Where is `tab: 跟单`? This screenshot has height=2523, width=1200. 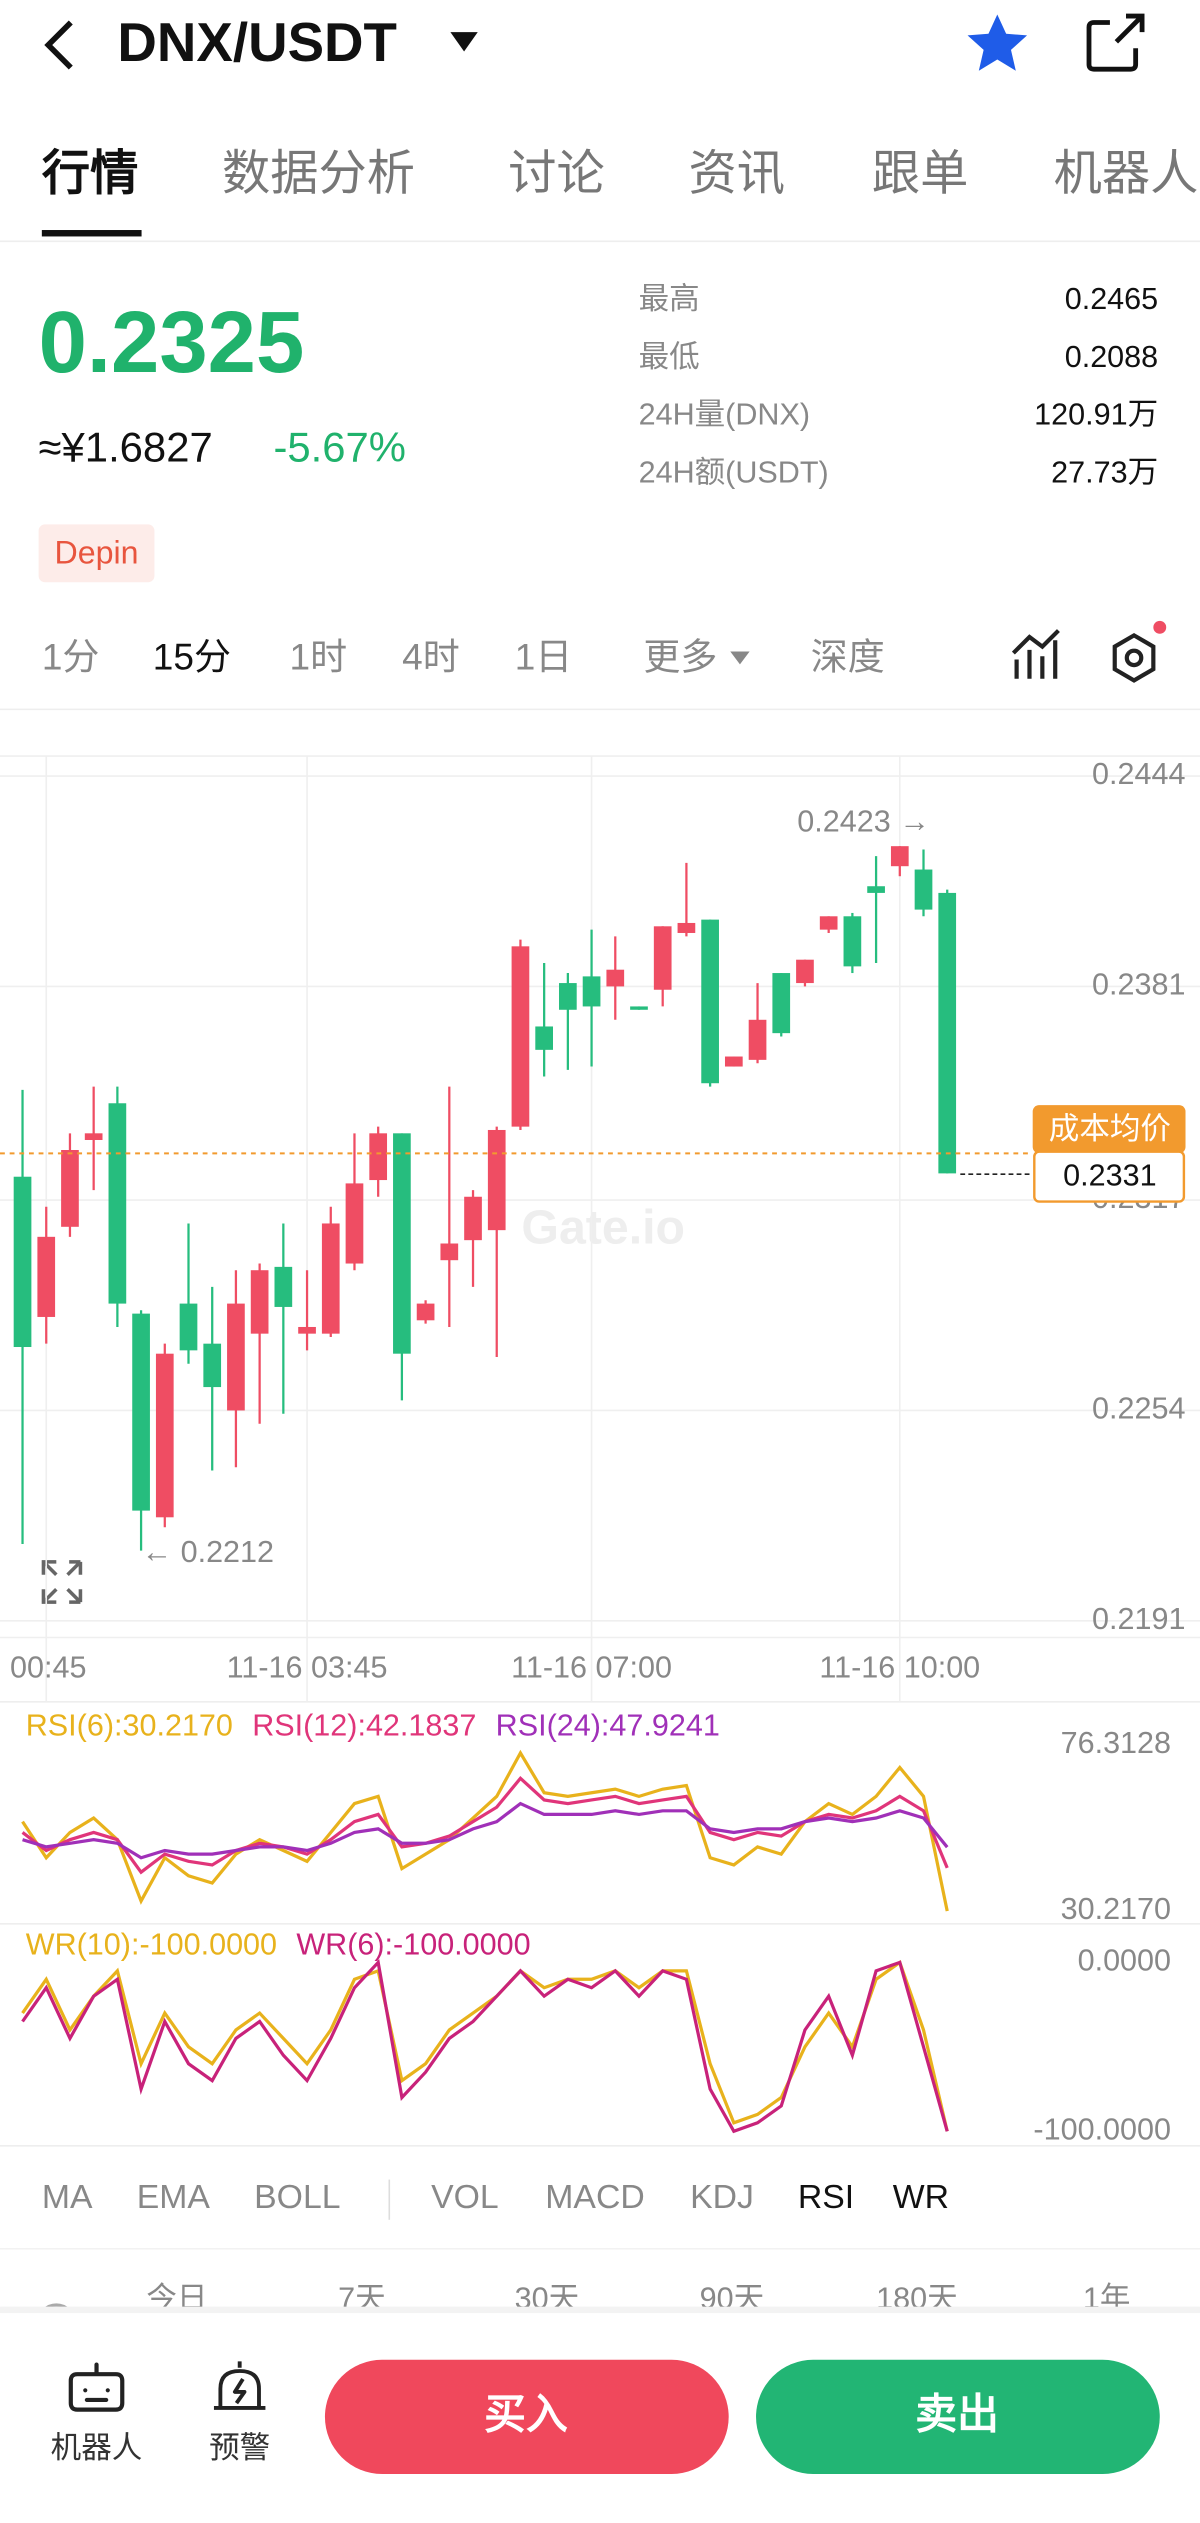 tab: 跟单 is located at coordinates (920, 174).